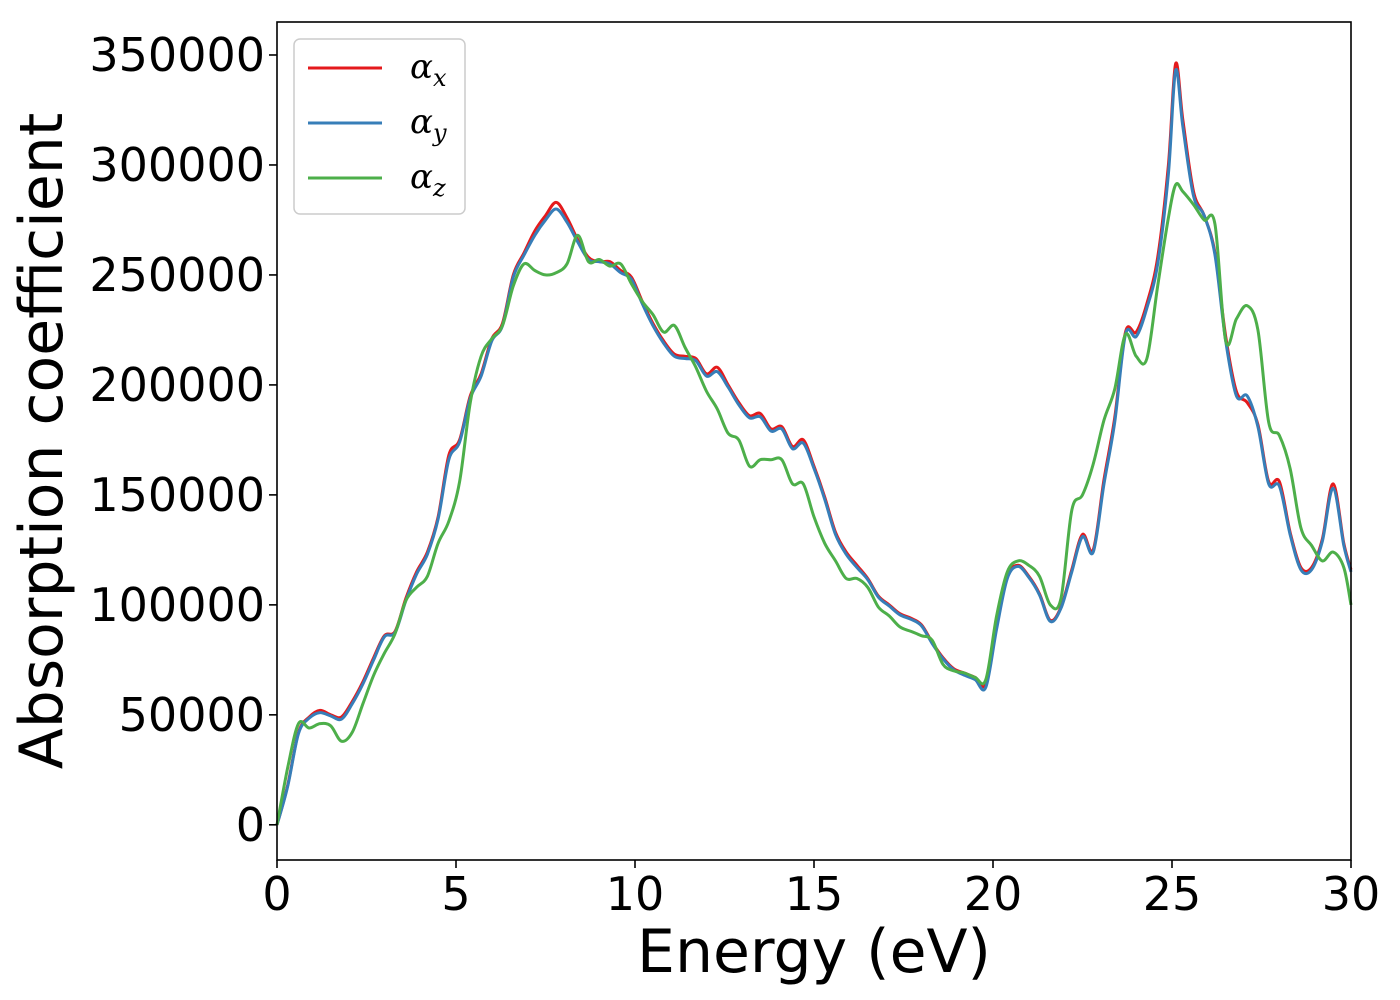  I want to click on x-axis-label: Energy (eV), so click(814, 952).